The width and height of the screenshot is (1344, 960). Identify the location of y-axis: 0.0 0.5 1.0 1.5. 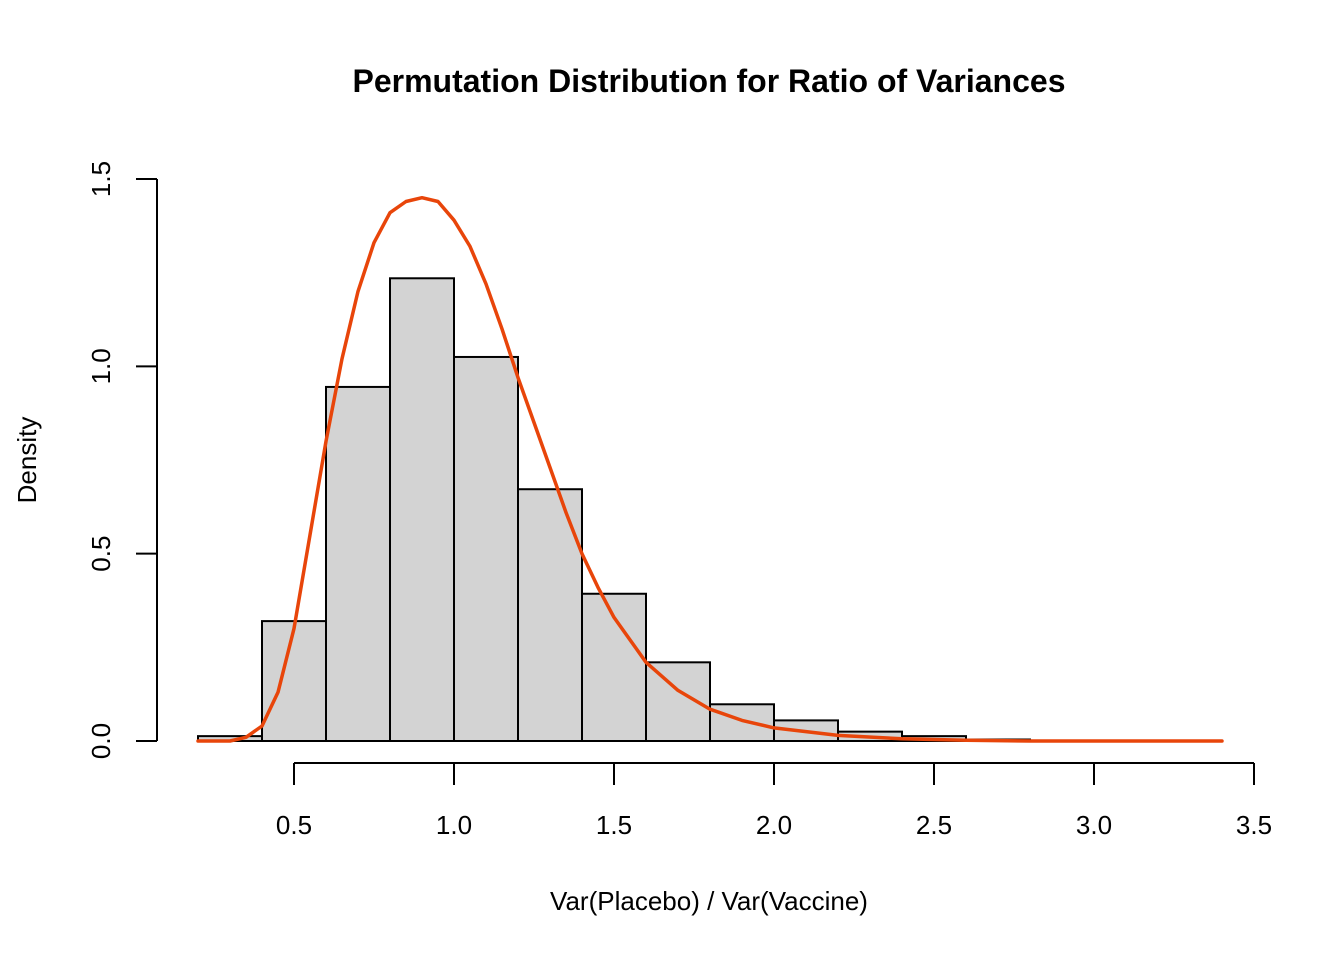
(122, 460).